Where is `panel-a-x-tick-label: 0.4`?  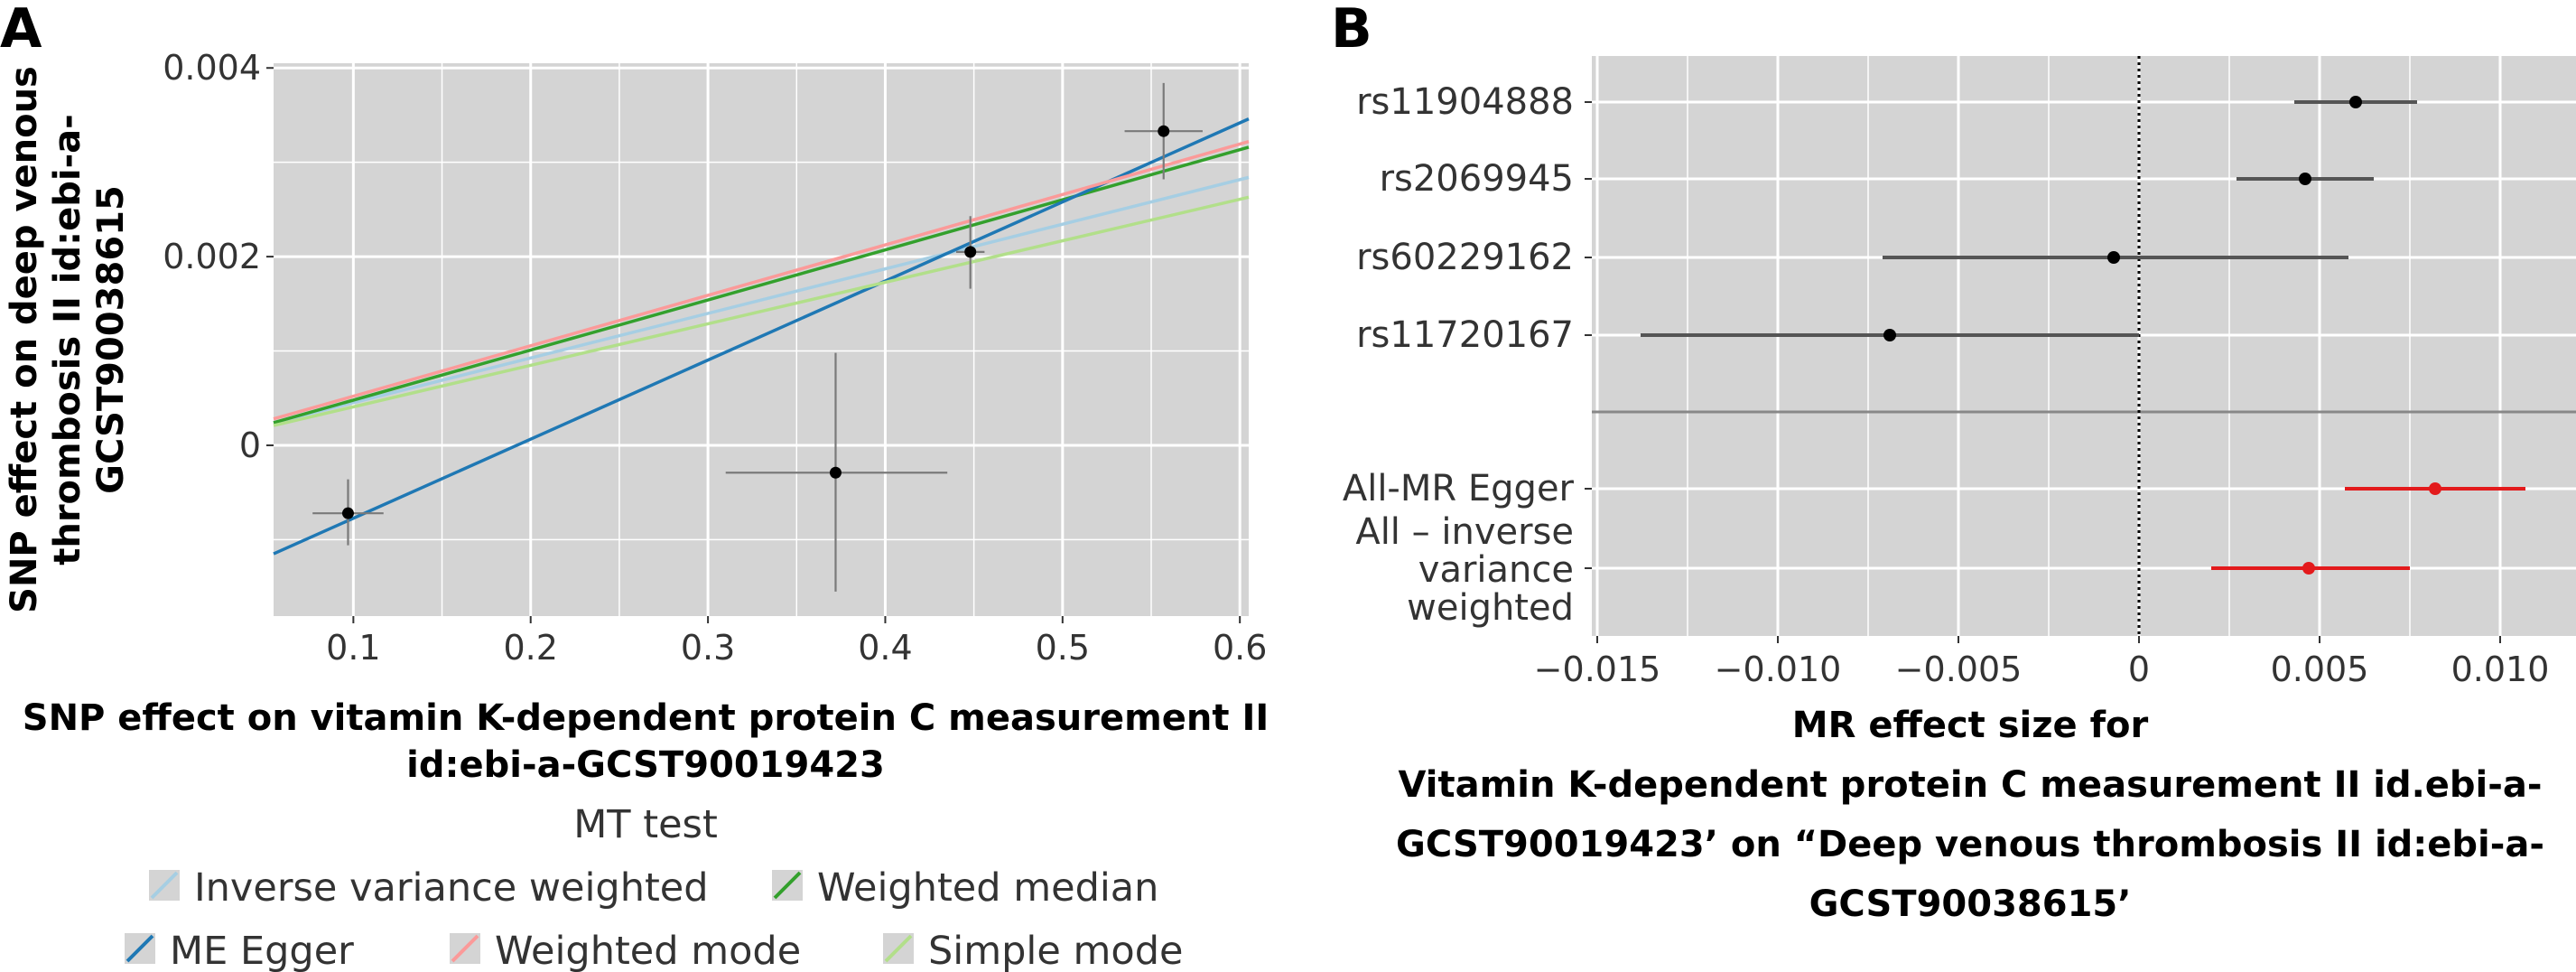 panel-a-x-tick-label: 0.4 is located at coordinates (885, 648).